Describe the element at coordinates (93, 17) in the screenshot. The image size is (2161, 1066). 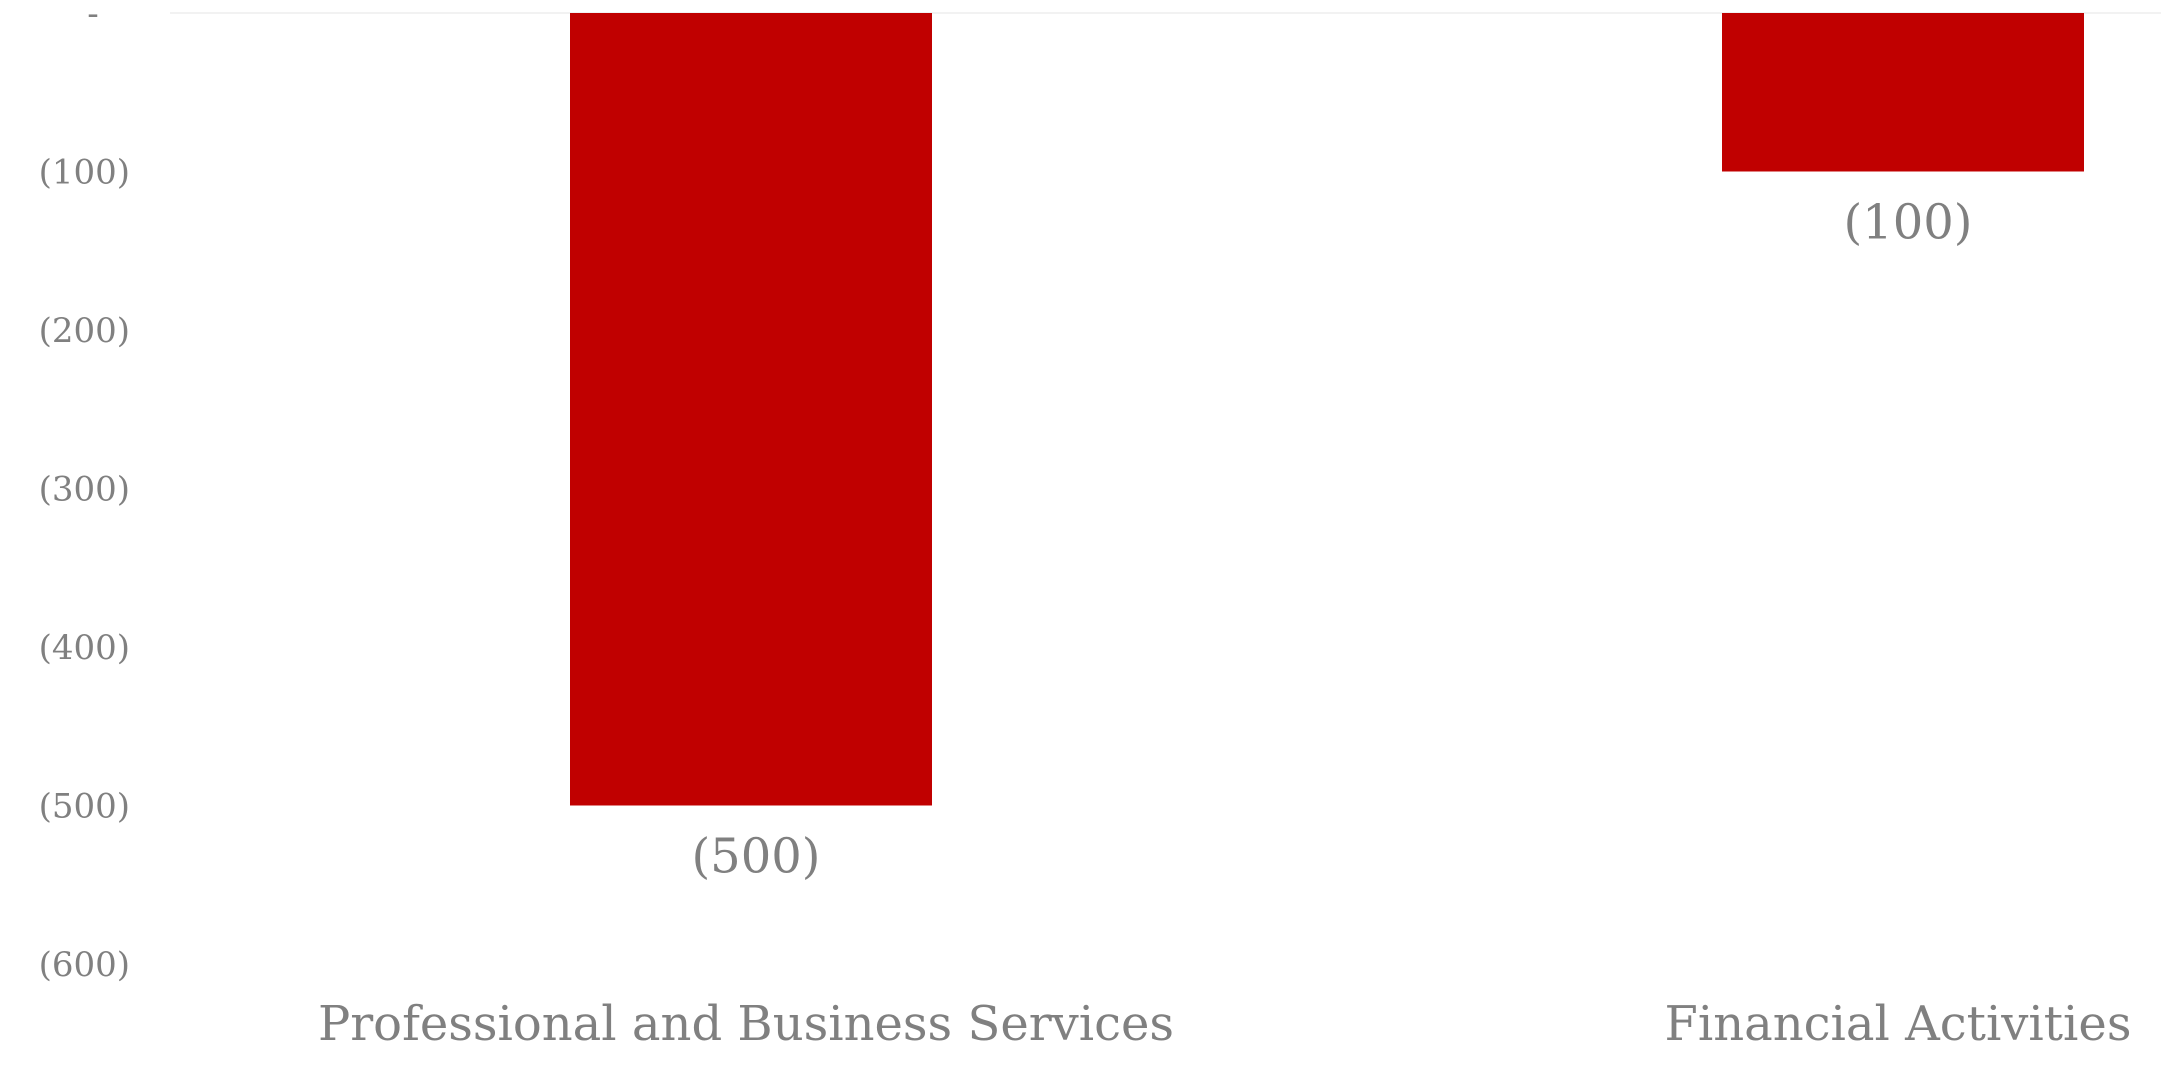
I see `y-tick-label: -` at that location.